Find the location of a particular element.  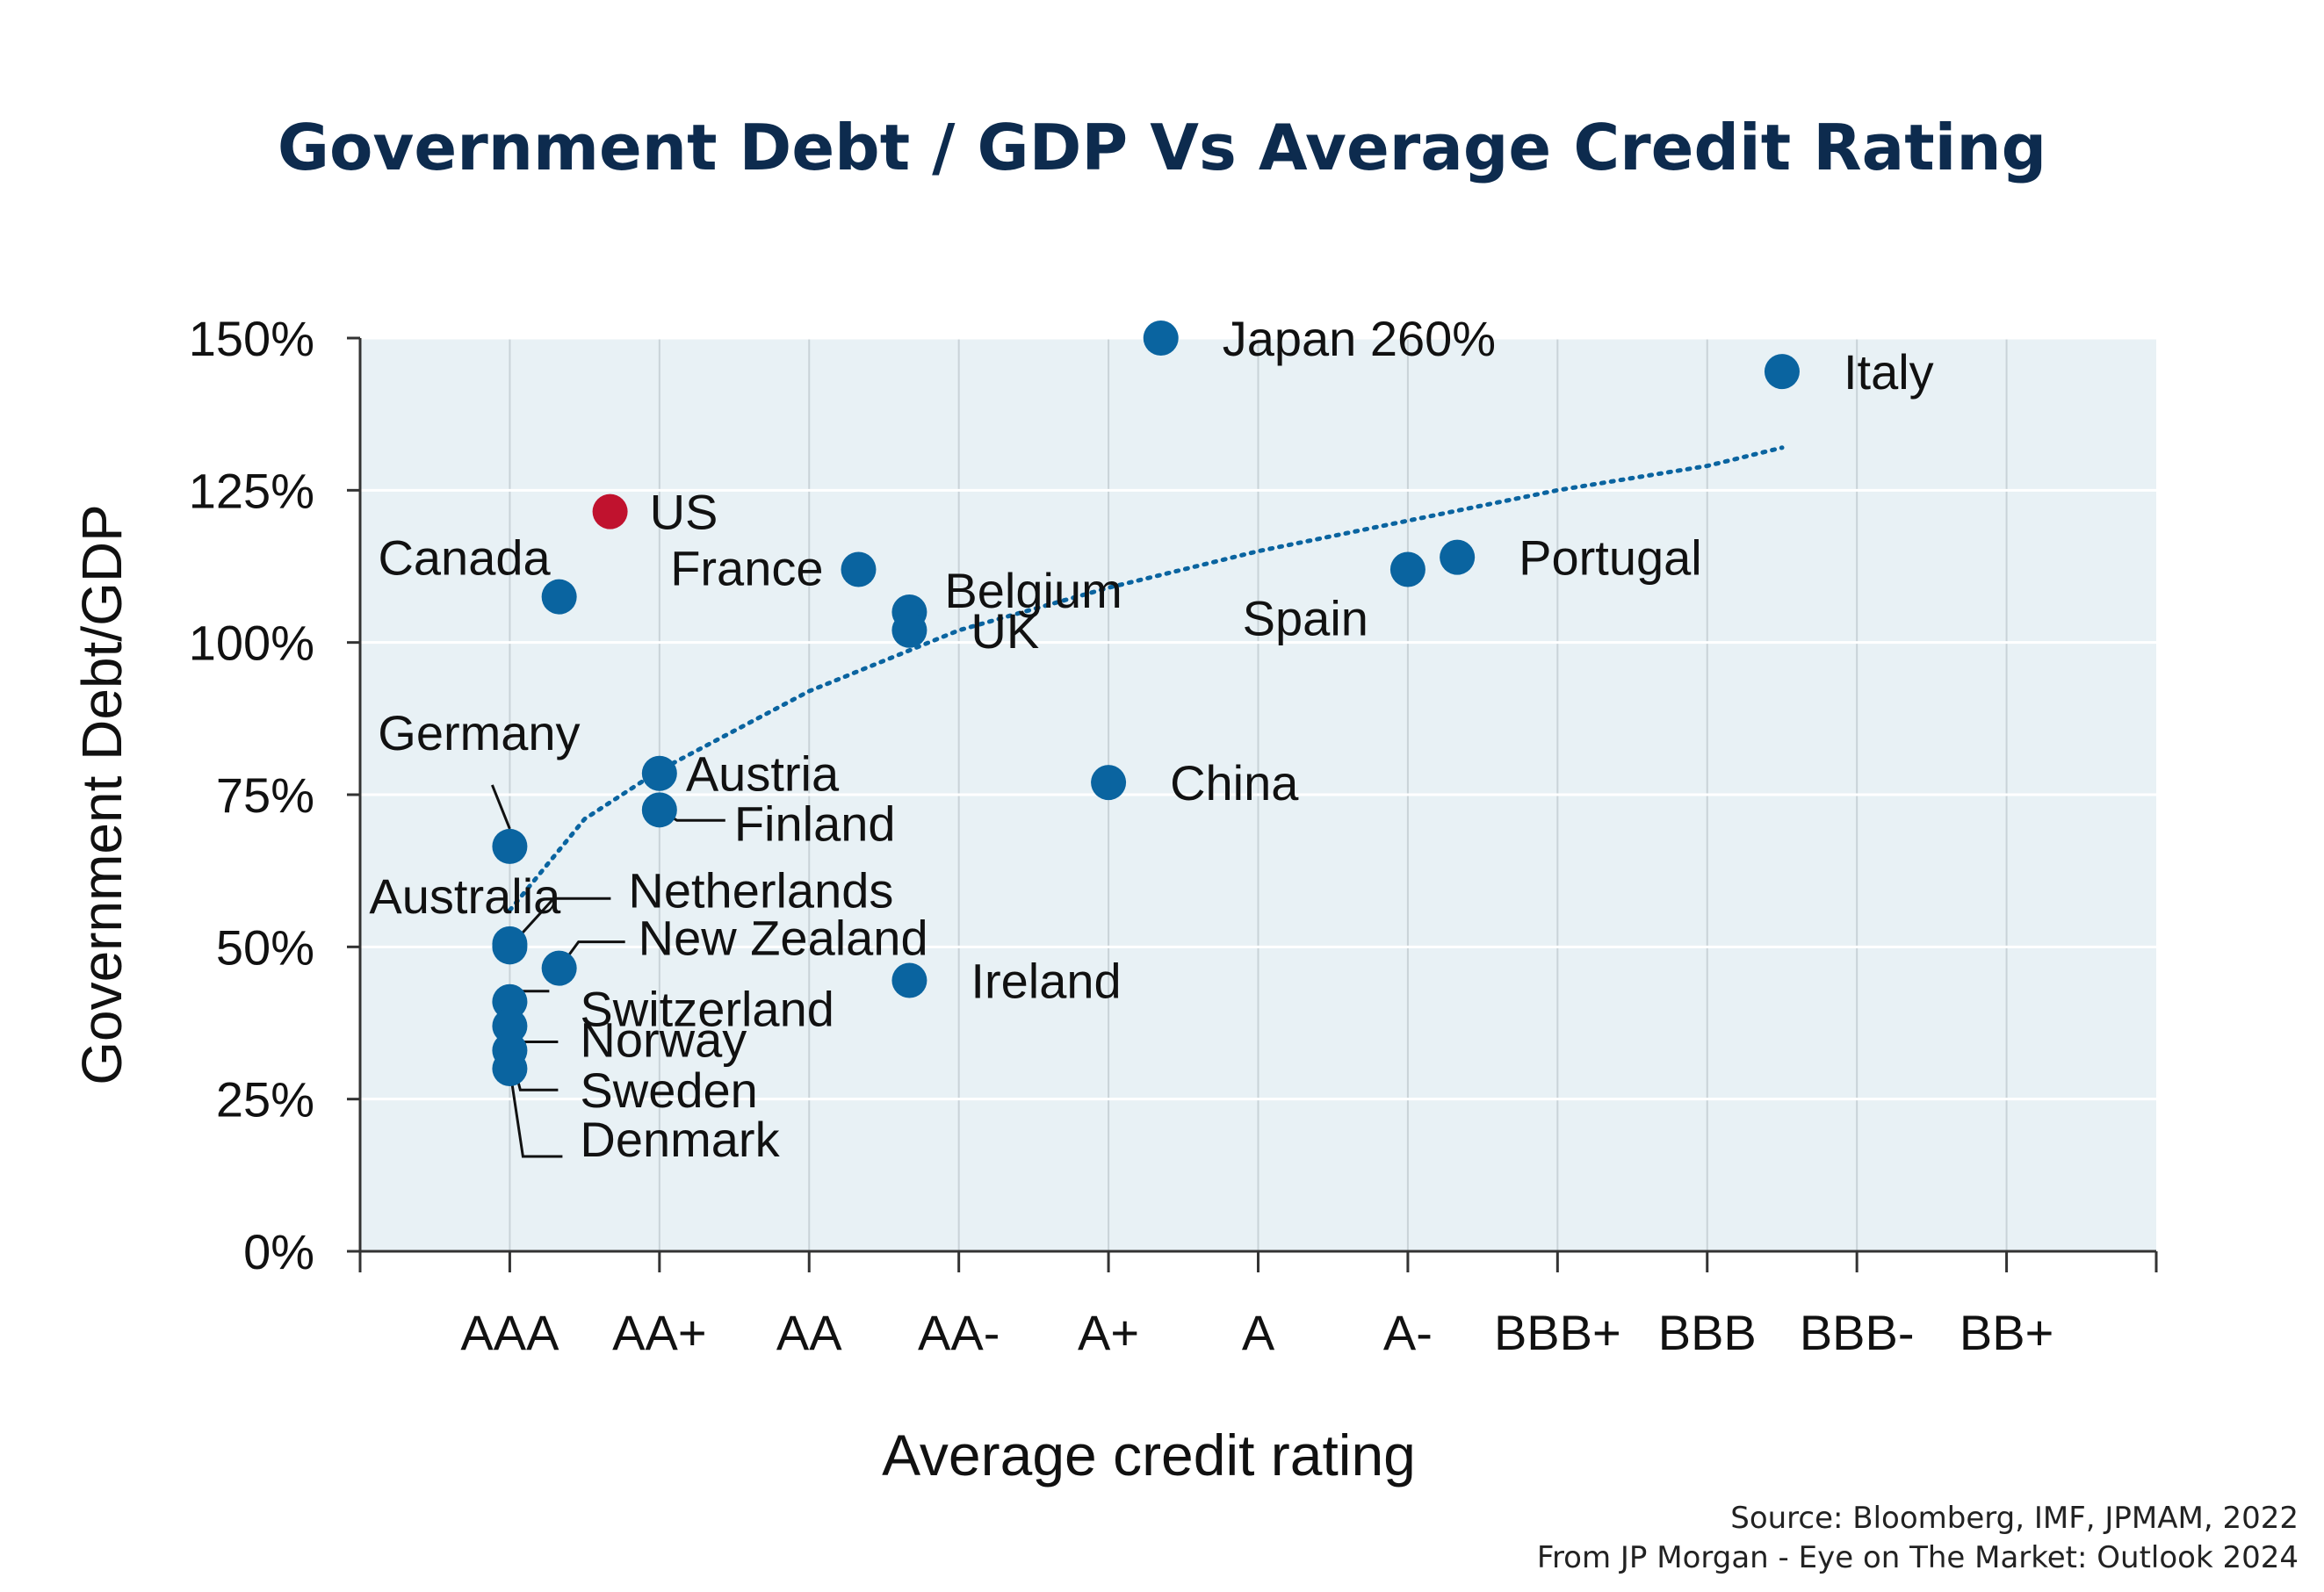

point-label: Switzerland is located at coordinates (707, 1009).